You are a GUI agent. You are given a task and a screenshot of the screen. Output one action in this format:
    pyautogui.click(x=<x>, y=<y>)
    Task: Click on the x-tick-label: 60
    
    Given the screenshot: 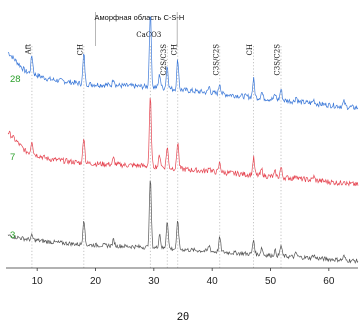 What is the action you would take?
    pyautogui.click(x=329, y=281)
    